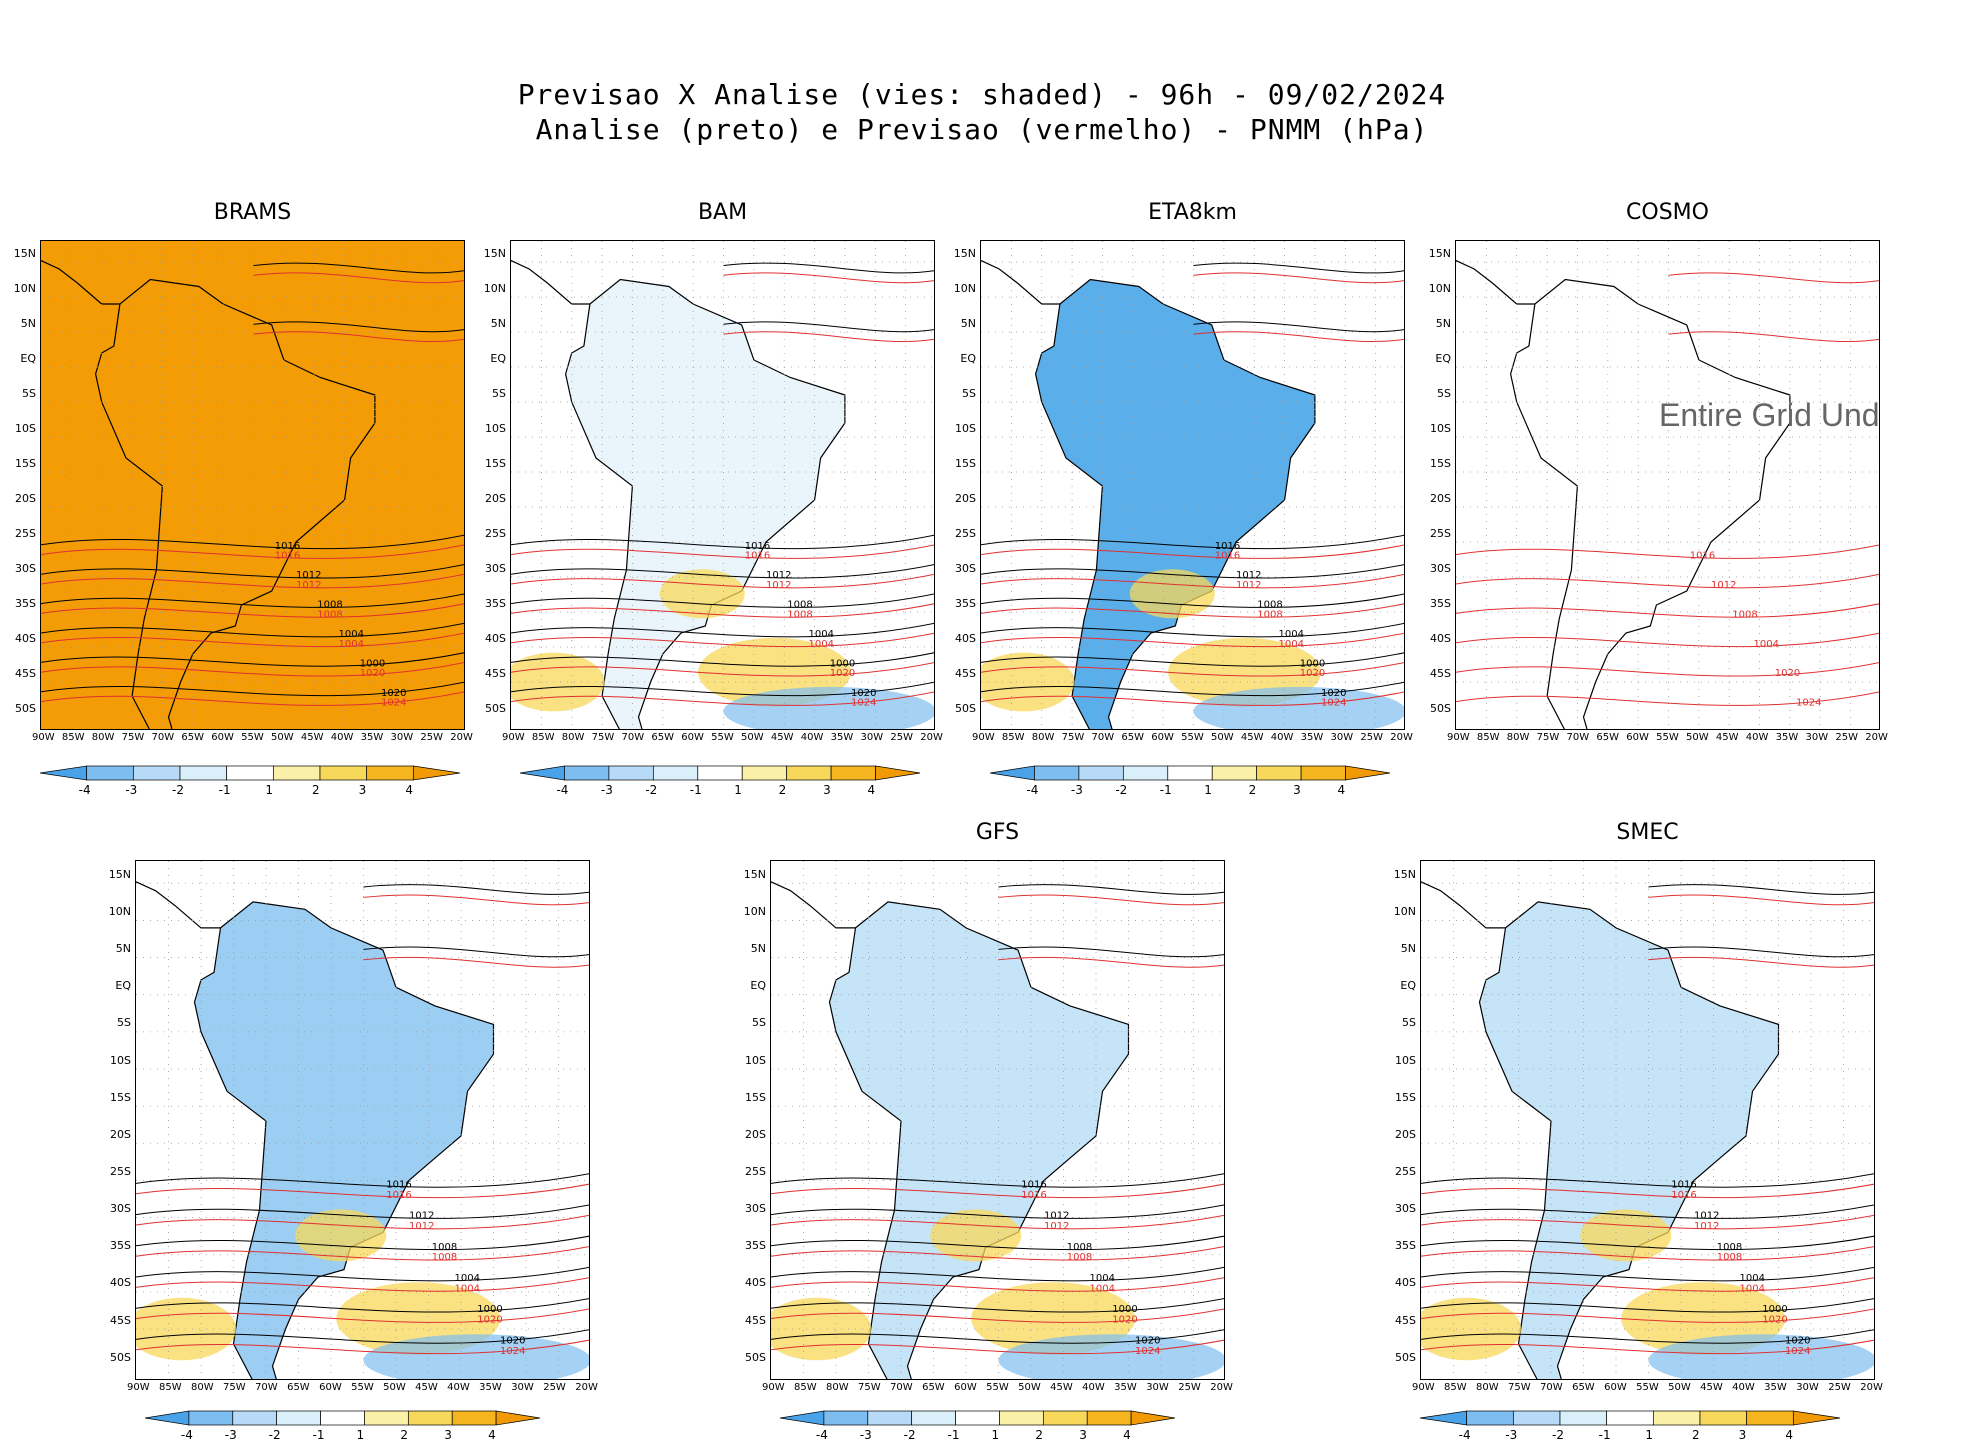 Image resolution: width=1964 pixels, height=1442 pixels. What do you see at coordinates (1189, 1387) in the screenshot?
I see `lon-tick-label: 25W` at bounding box center [1189, 1387].